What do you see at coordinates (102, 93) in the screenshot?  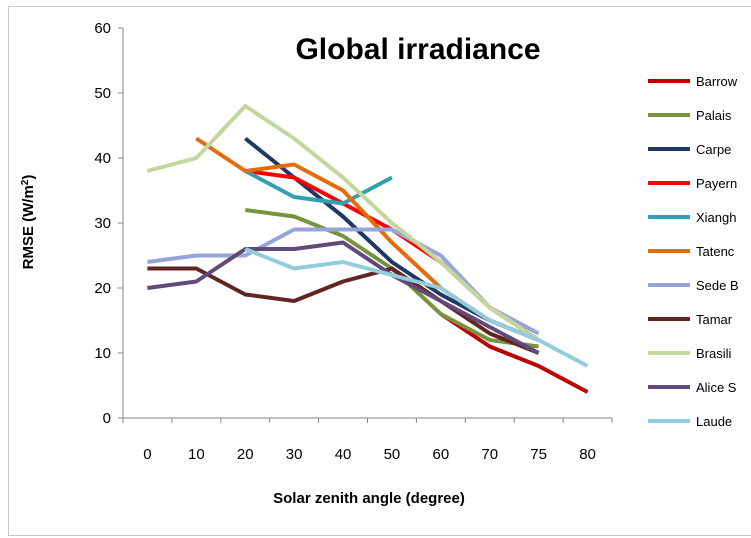 I see `y-tick-label: 50` at bounding box center [102, 93].